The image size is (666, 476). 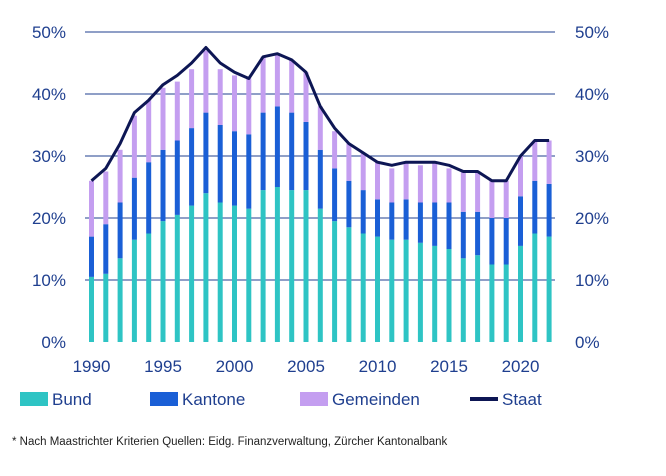 What do you see at coordinates (378, 366) in the screenshot?
I see `x-tick-label: 2010` at bounding box center [378, 366].